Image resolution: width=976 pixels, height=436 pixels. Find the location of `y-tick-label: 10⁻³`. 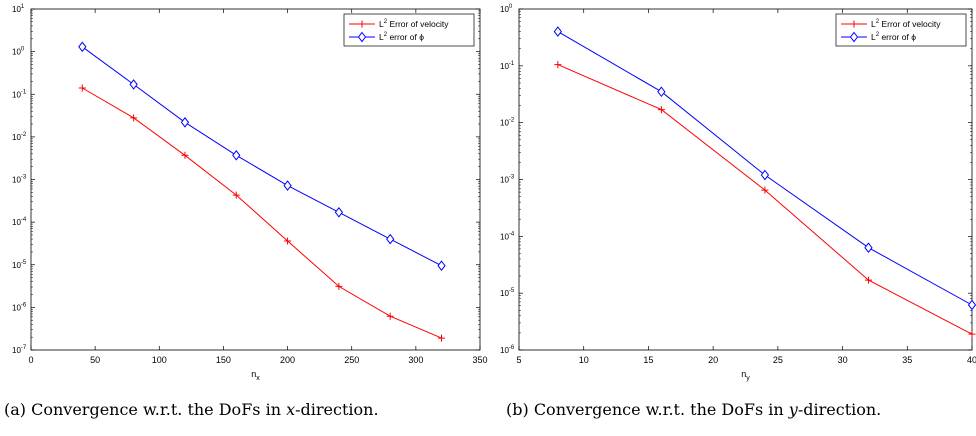

y-tick-label: 10⁻³ is located at coordinates (19, 180).